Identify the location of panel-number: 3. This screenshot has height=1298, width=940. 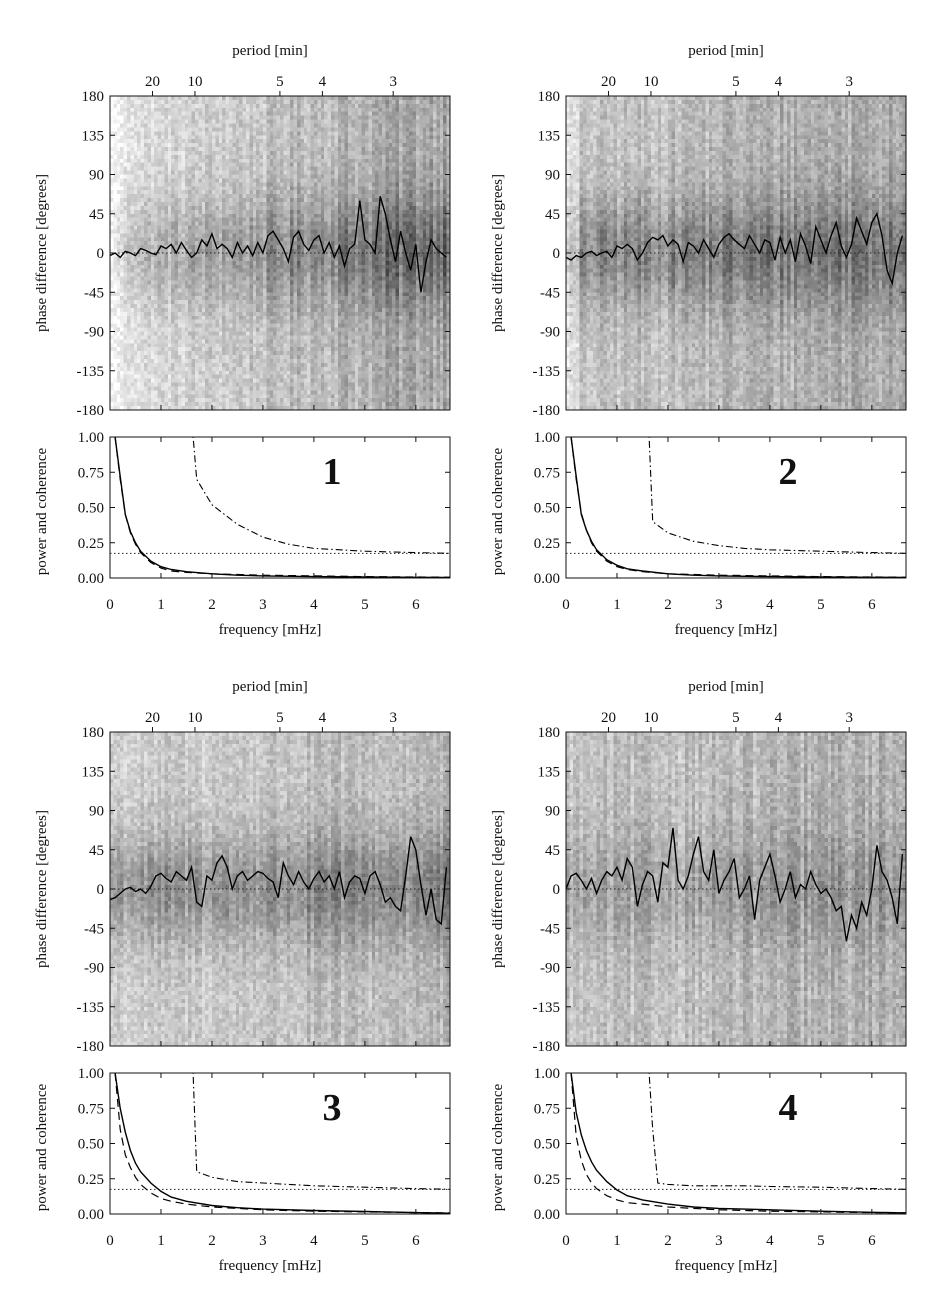
(332, 1108).